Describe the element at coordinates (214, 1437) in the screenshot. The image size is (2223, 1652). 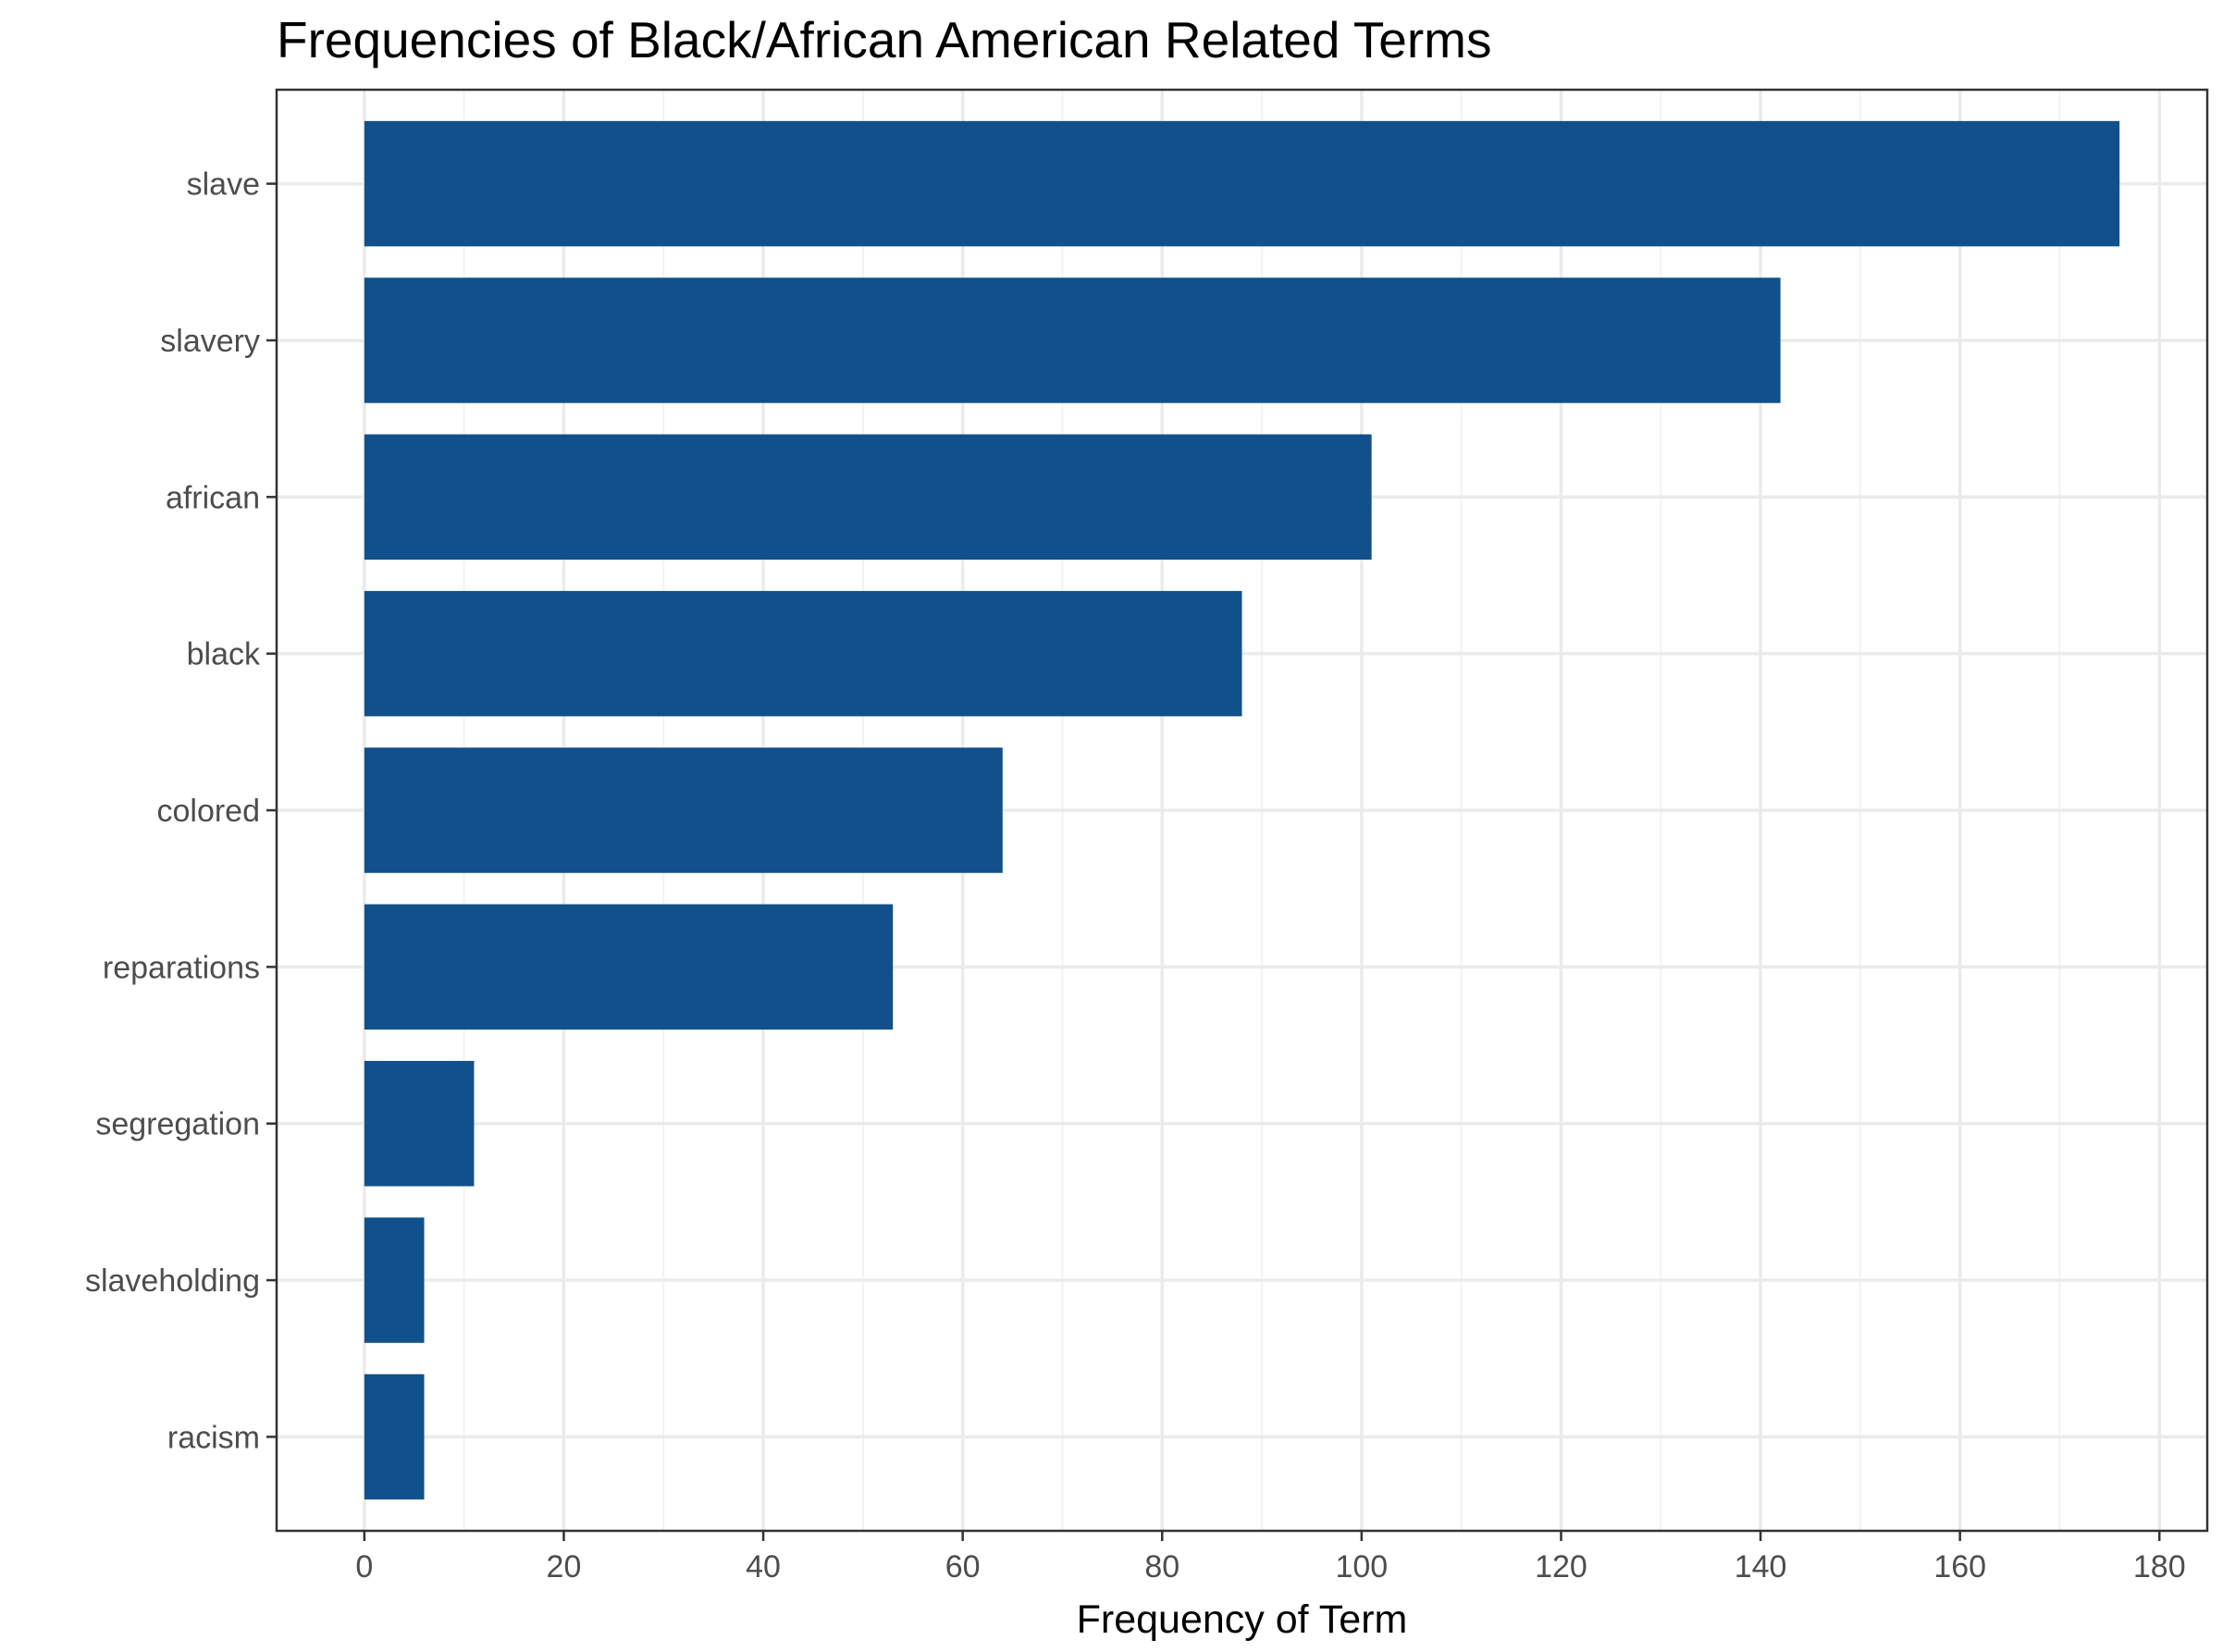
I see `y-tick-label-racism: racism` at that location.